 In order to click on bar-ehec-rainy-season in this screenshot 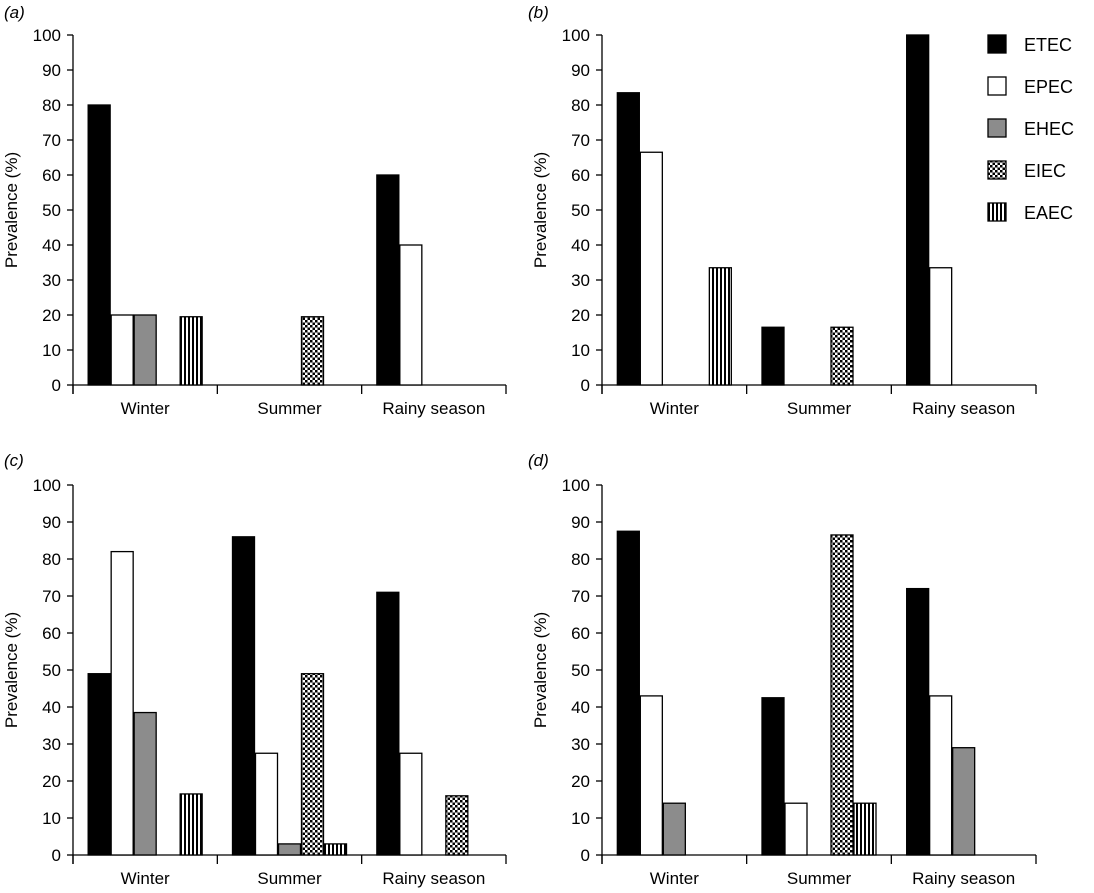, I will do `click(964, 801)`.